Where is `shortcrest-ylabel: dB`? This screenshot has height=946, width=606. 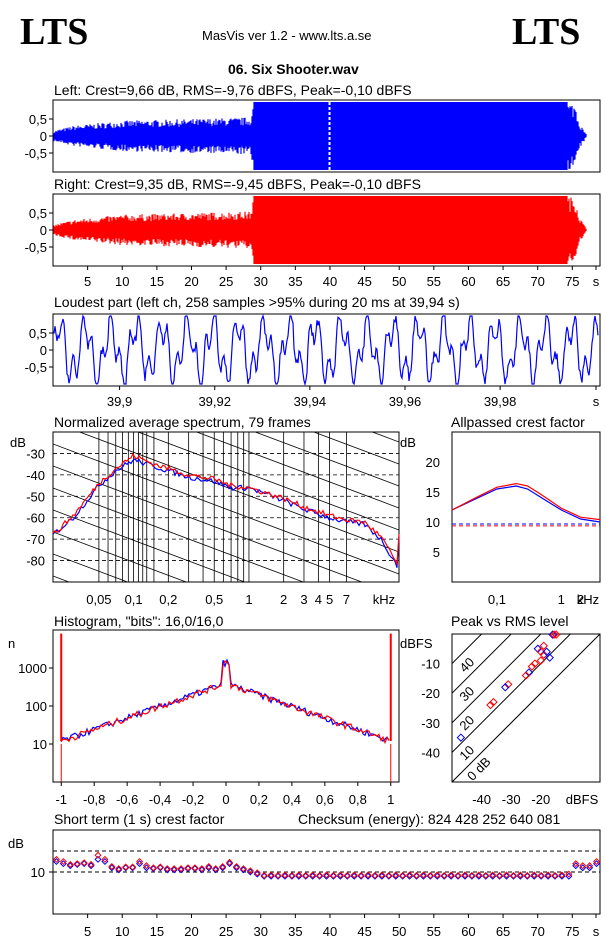 shortcrest-ylabel: dB is located at coordinates (16, 843).